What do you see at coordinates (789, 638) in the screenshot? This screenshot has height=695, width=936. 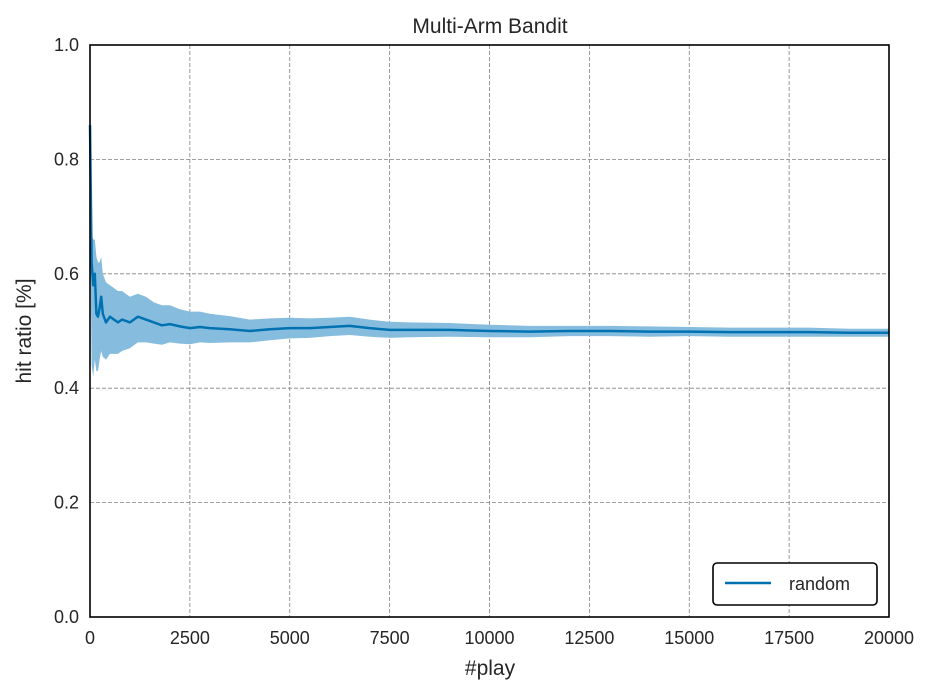 I see `x-tick-label: 17500` at bounding box center [789, 638].